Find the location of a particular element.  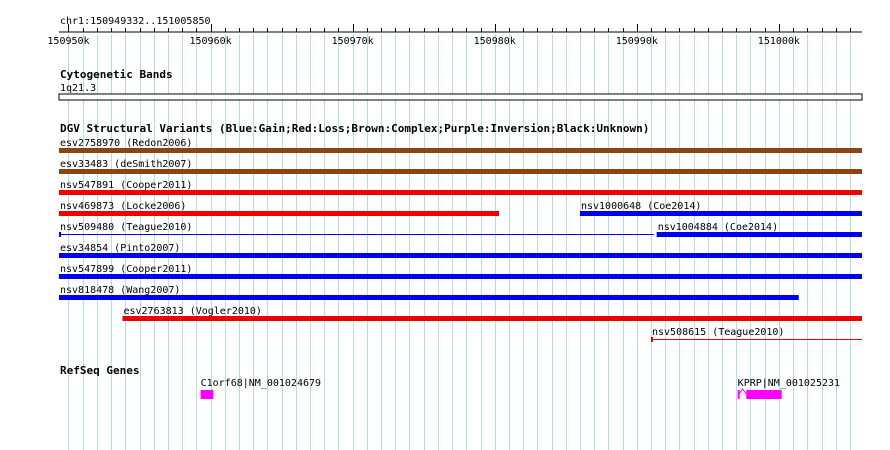

refseq-gene-label: KPRP|NM_001025231 is located at coordinates (789, 383).